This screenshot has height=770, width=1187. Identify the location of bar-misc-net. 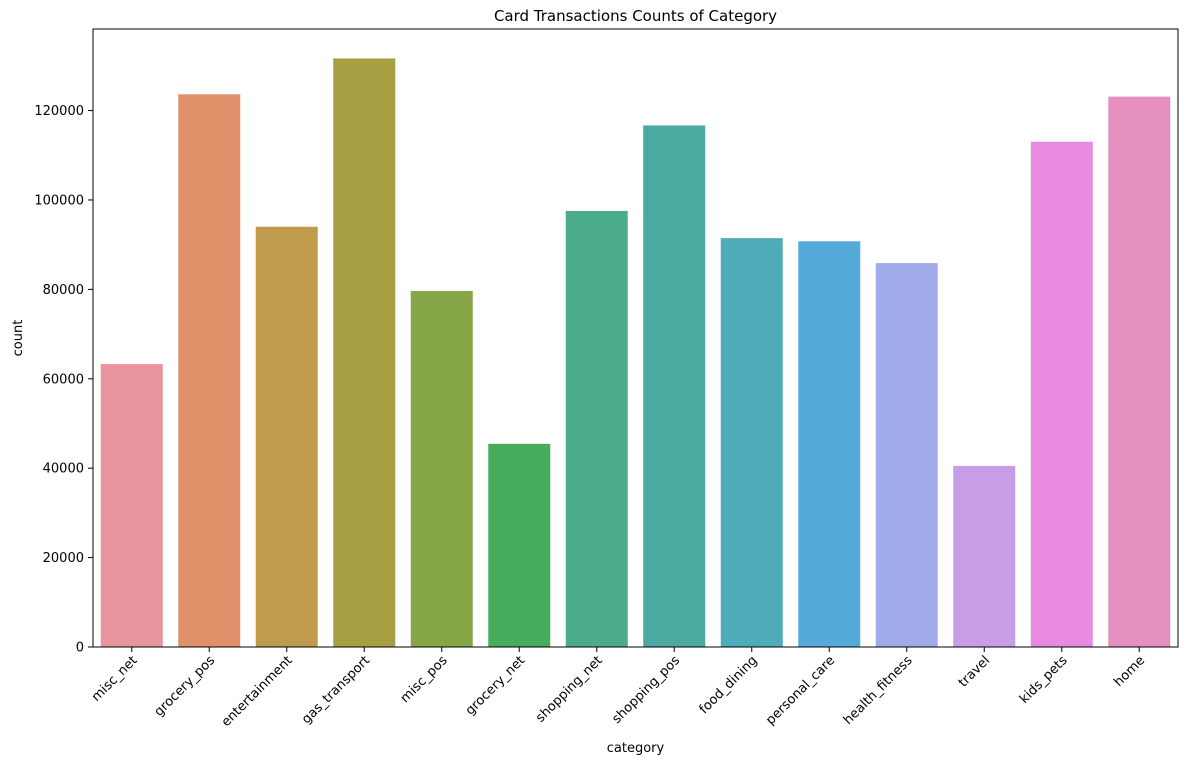
(131, 505).